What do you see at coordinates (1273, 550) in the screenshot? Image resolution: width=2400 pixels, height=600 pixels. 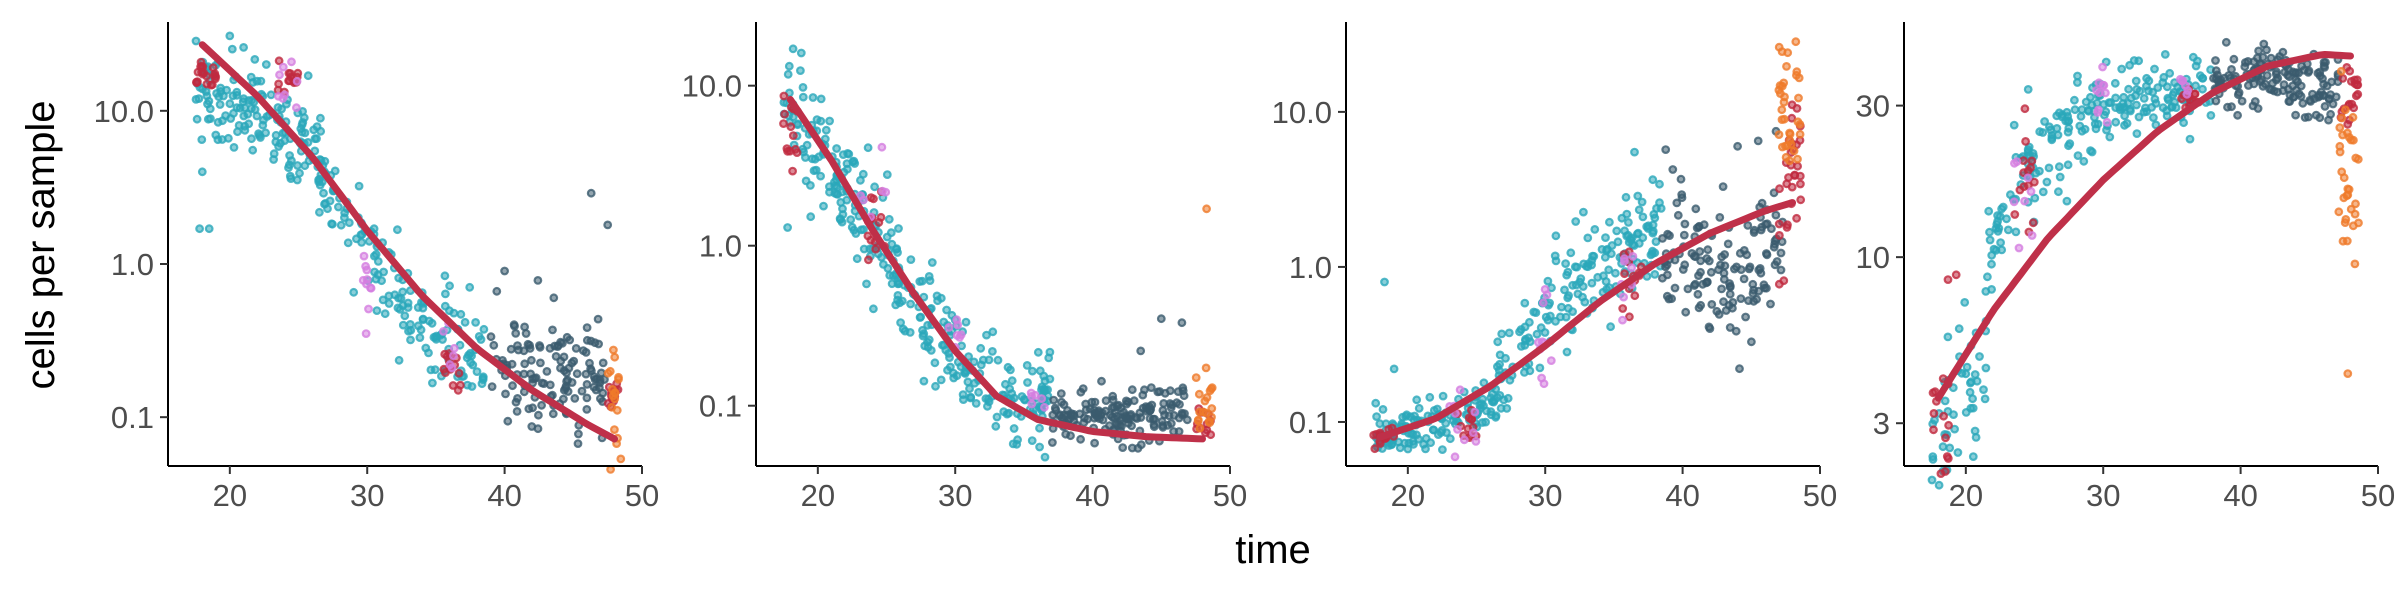 I see `x-axis-title: time` at bounding box center [1273, 550].